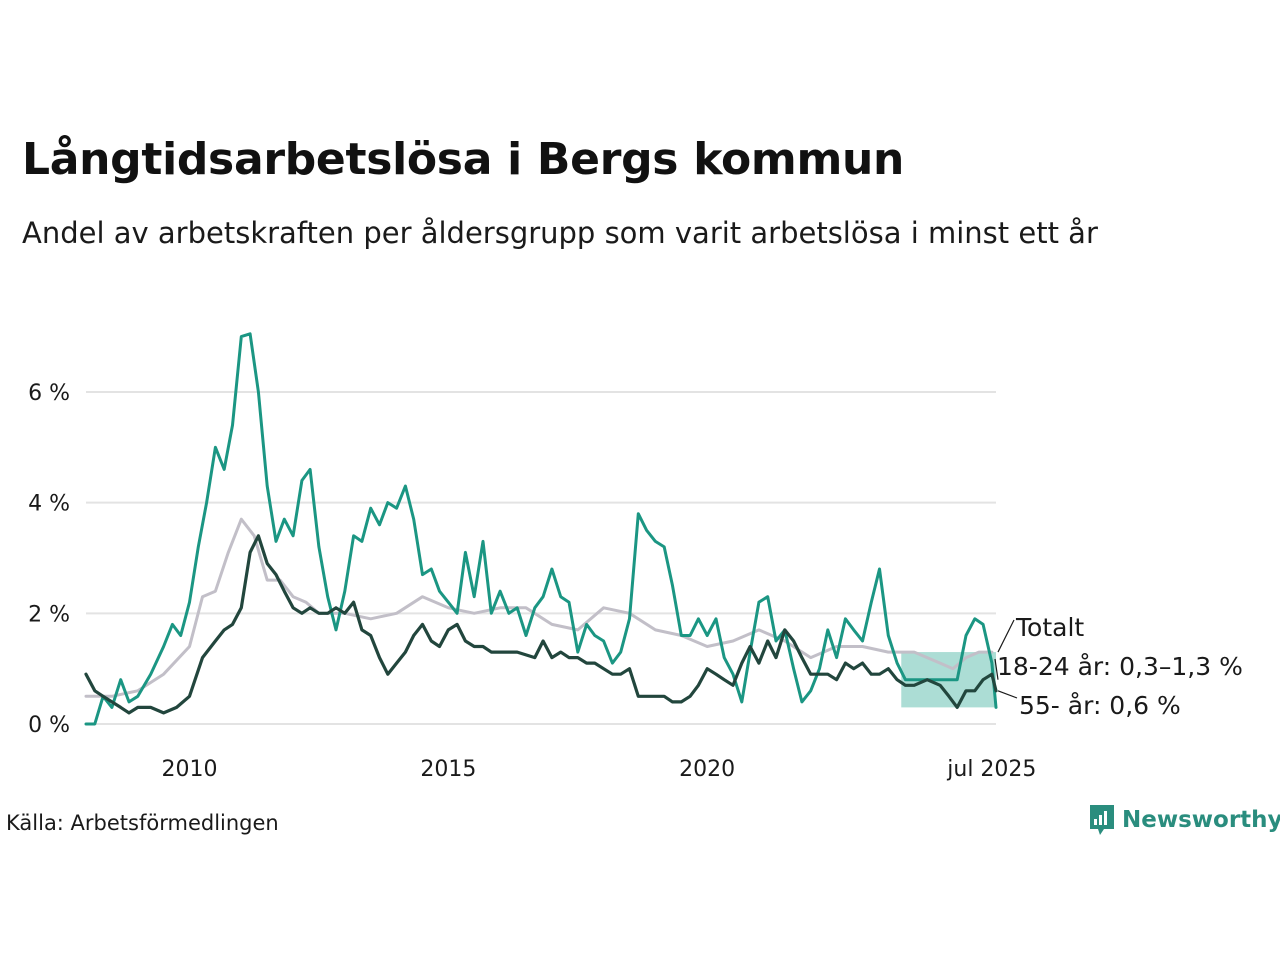 This screenshot has height=960, width=1280. What do you see at coordinates (1049, 627) in the screenshot?
I see `series-label-total: Totalt` at bounding box center [1049, 627].